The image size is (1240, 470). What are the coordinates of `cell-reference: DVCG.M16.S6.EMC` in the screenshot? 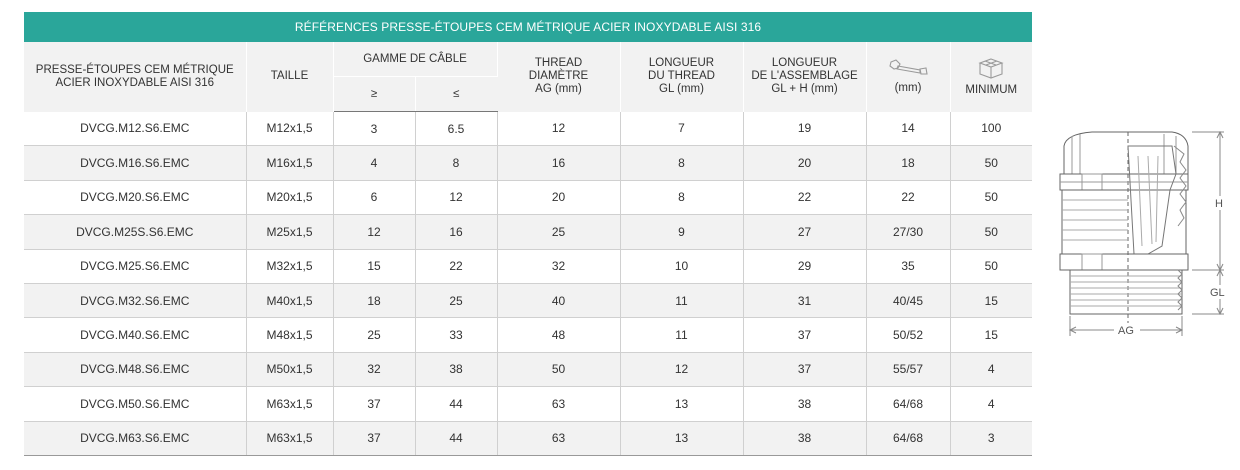 It's located at (135, 163).